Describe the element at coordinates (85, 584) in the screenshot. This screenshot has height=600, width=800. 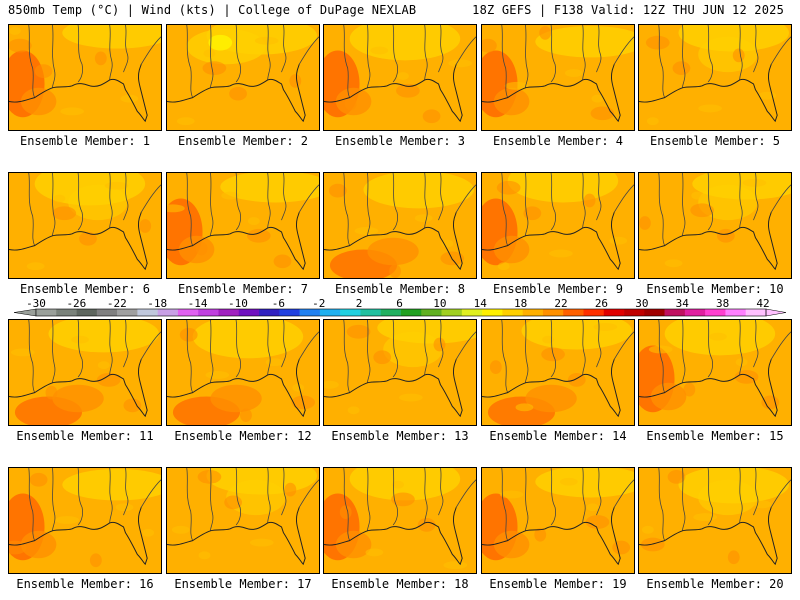
I see `ensemble-member-label: Ensemble Member: 16` at that location.